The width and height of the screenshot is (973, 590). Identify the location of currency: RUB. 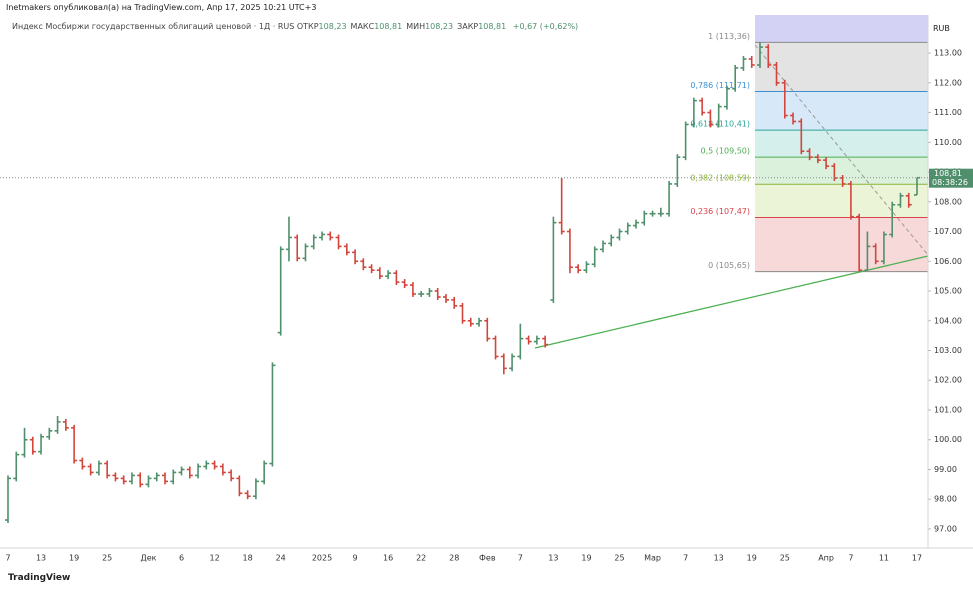
(941, 28).